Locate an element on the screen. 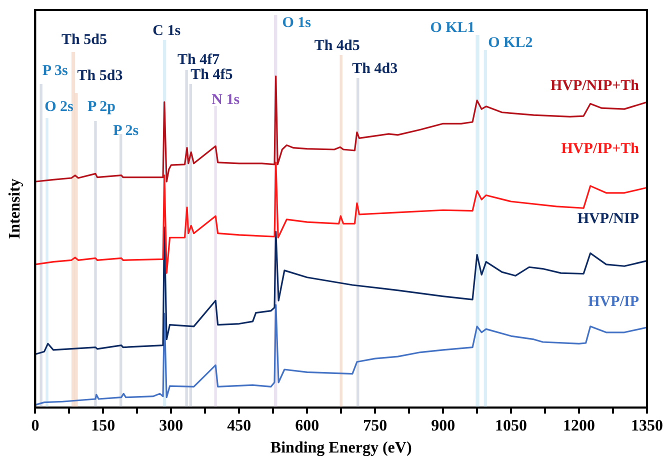 The image size is (667, 466). band-label: C 1s is located at coordinates (166, 31).